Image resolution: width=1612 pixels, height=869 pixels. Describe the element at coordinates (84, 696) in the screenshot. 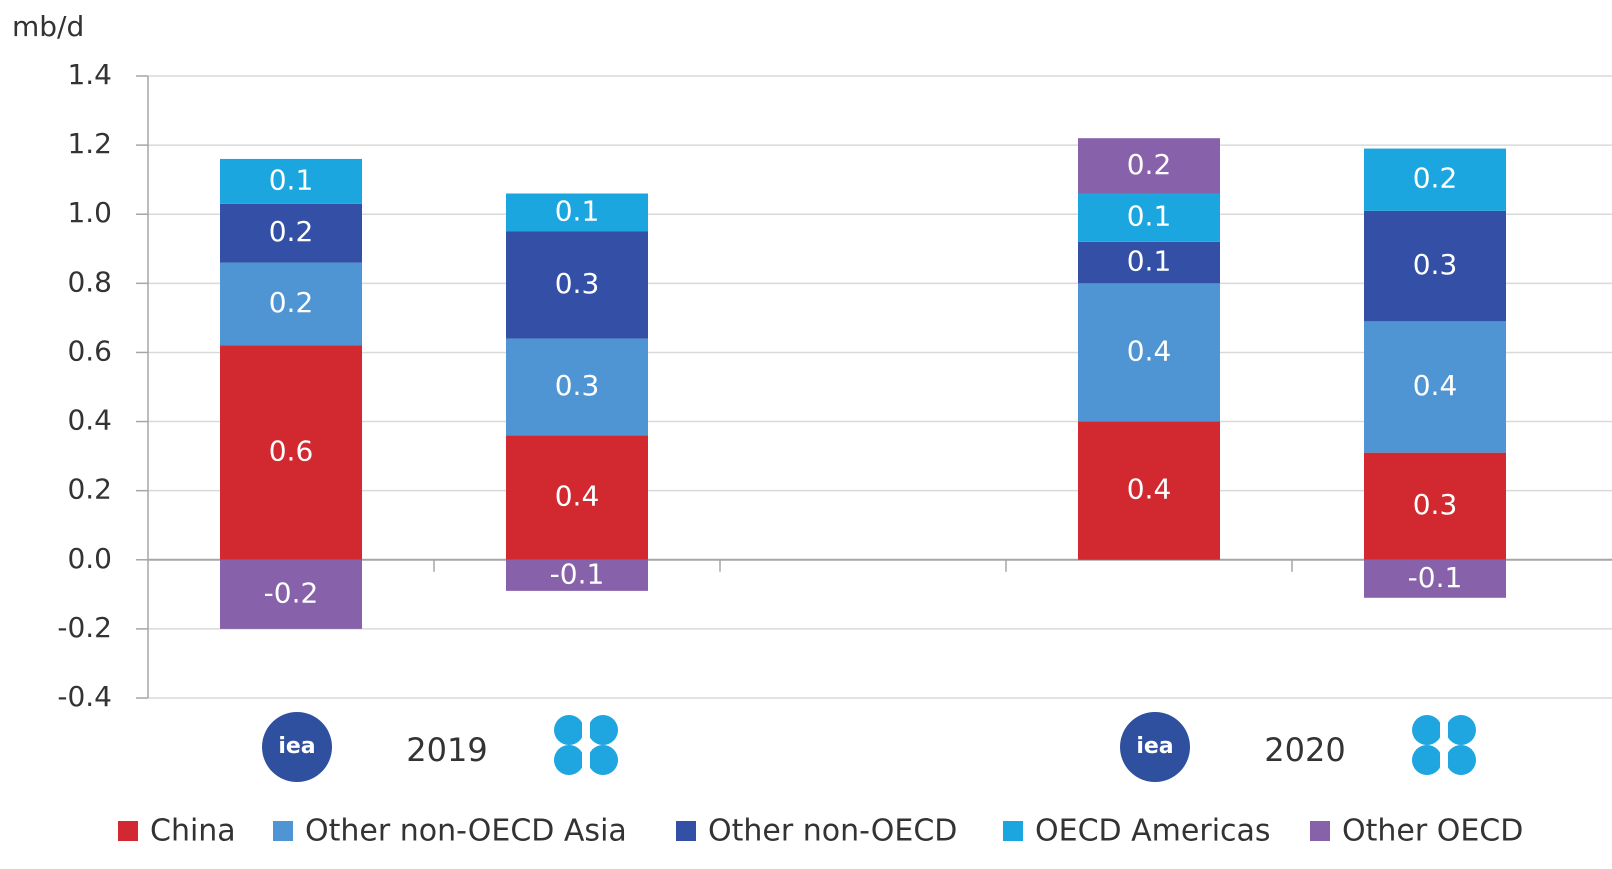

I see `y-tick-label: -0.4` at that location.